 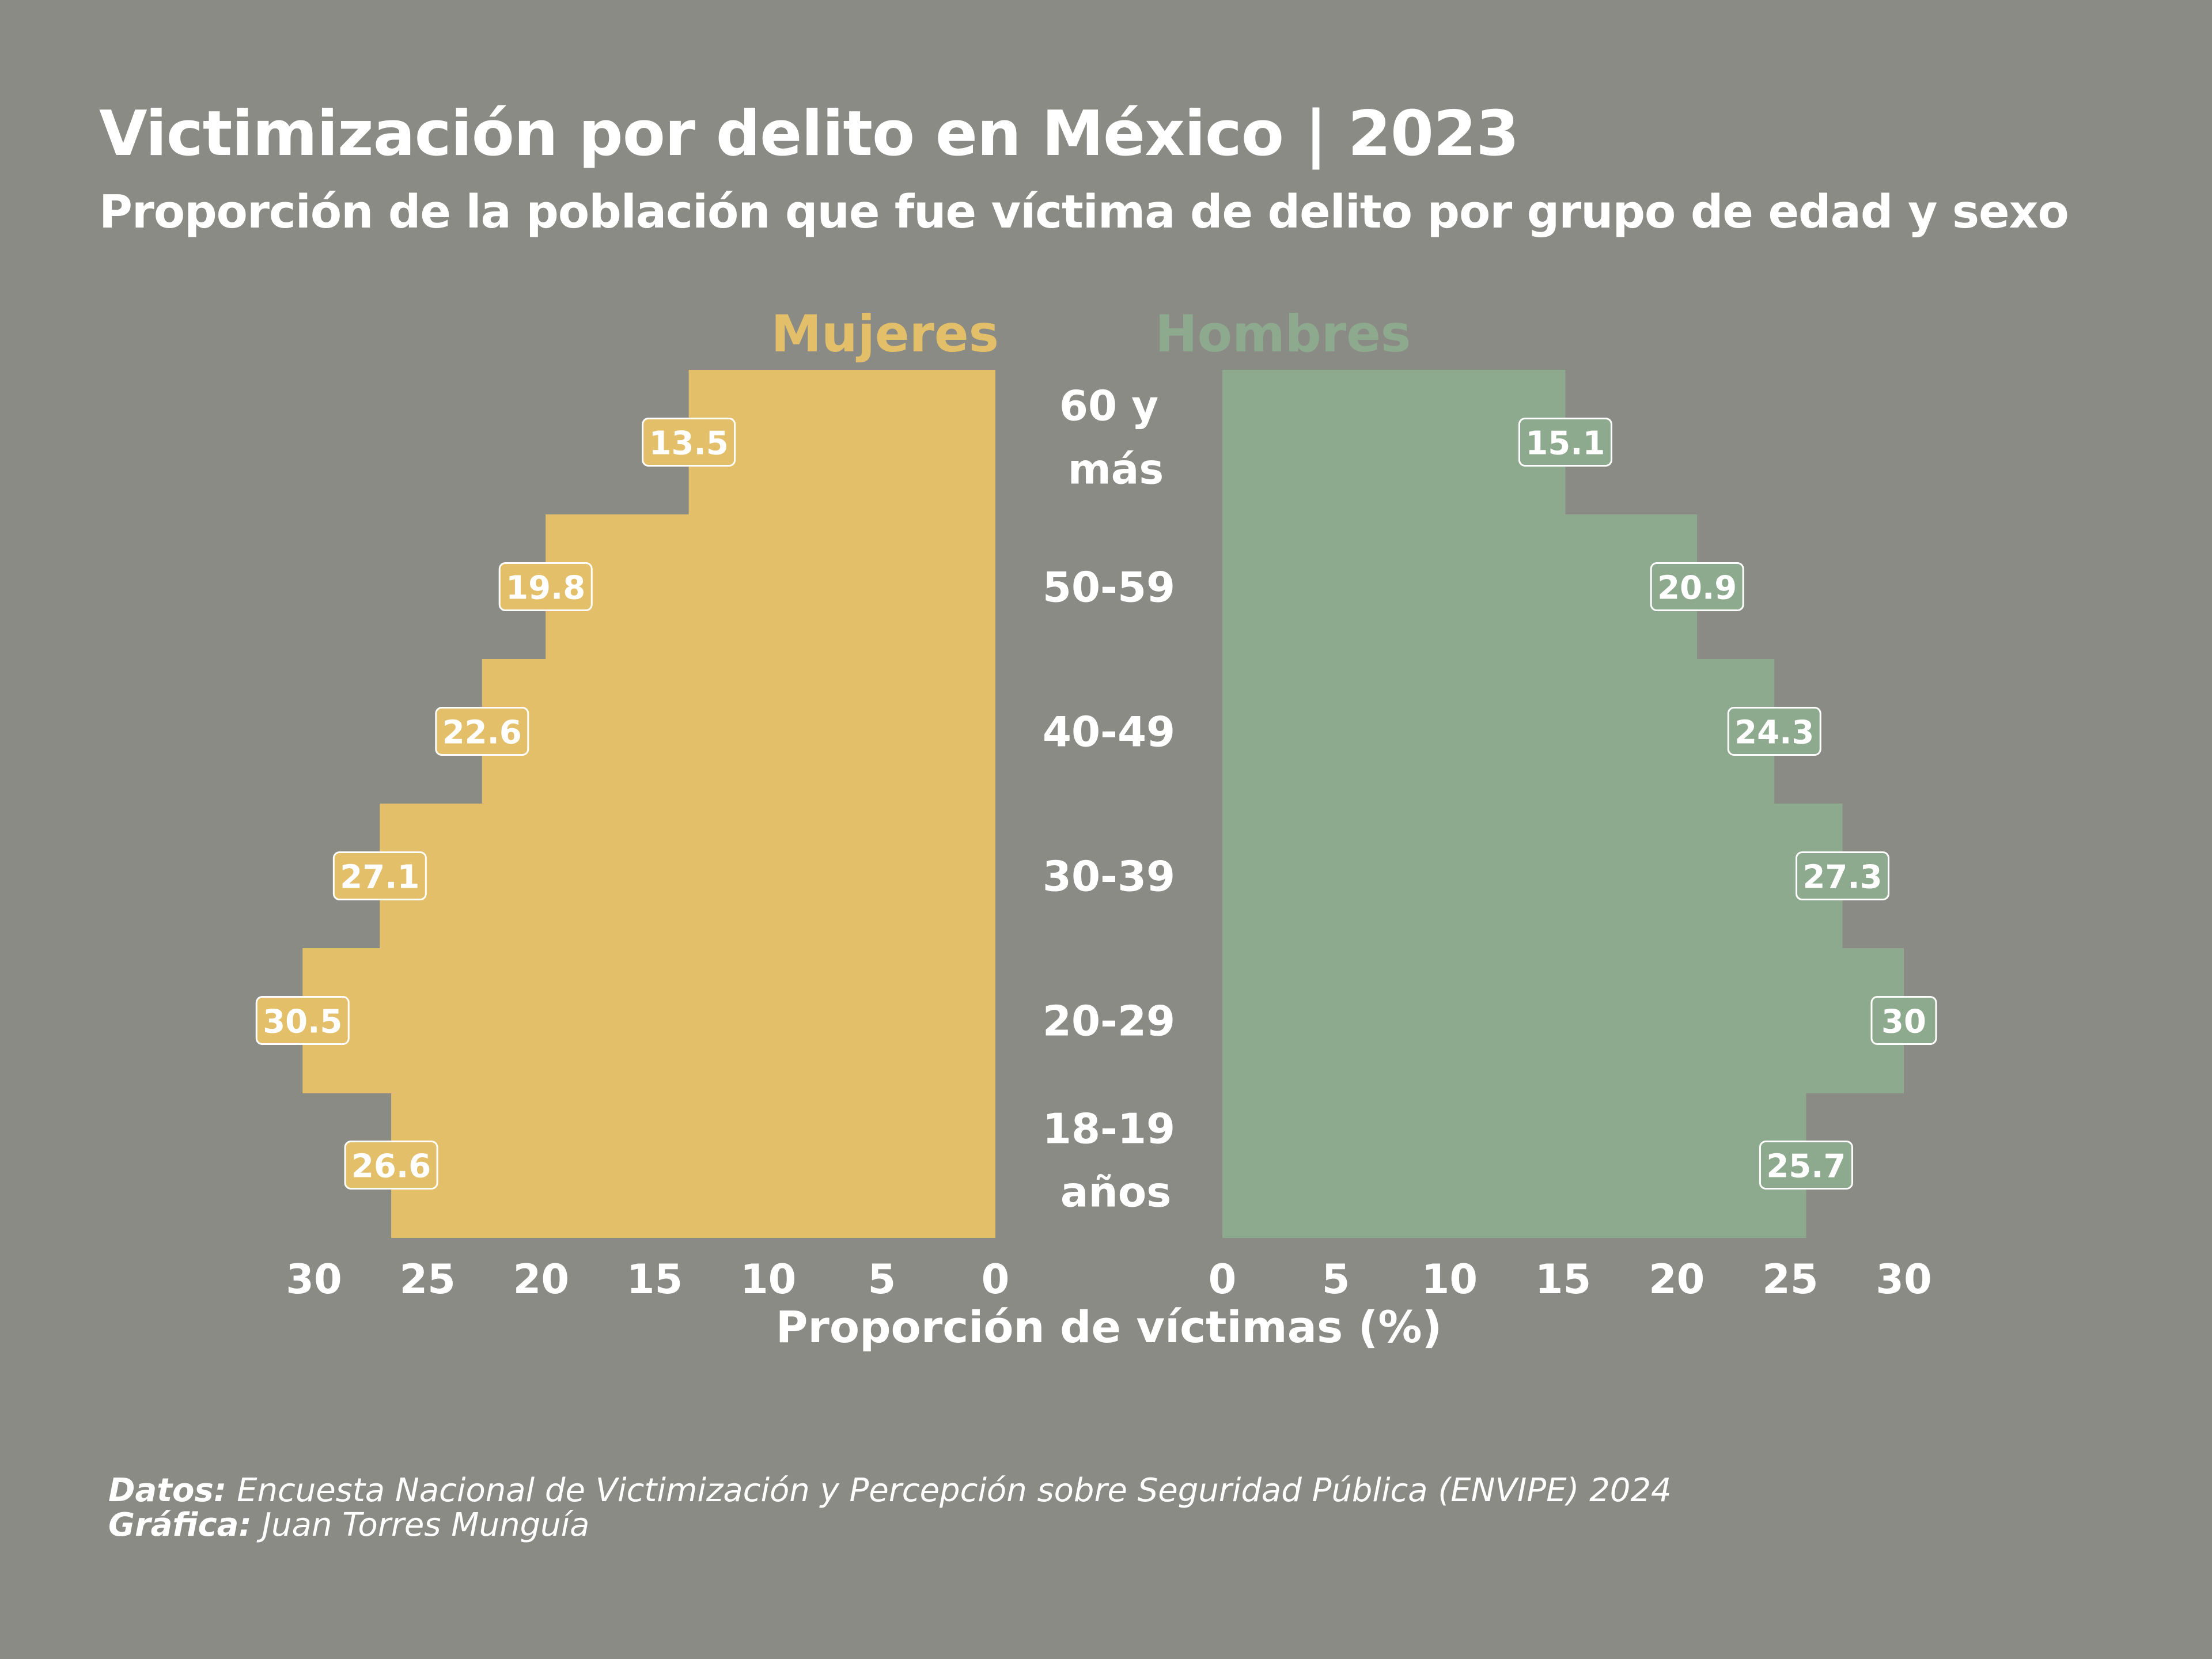 I want to click on x-tick-label-right: 20, so click(x=1677, y=1279).